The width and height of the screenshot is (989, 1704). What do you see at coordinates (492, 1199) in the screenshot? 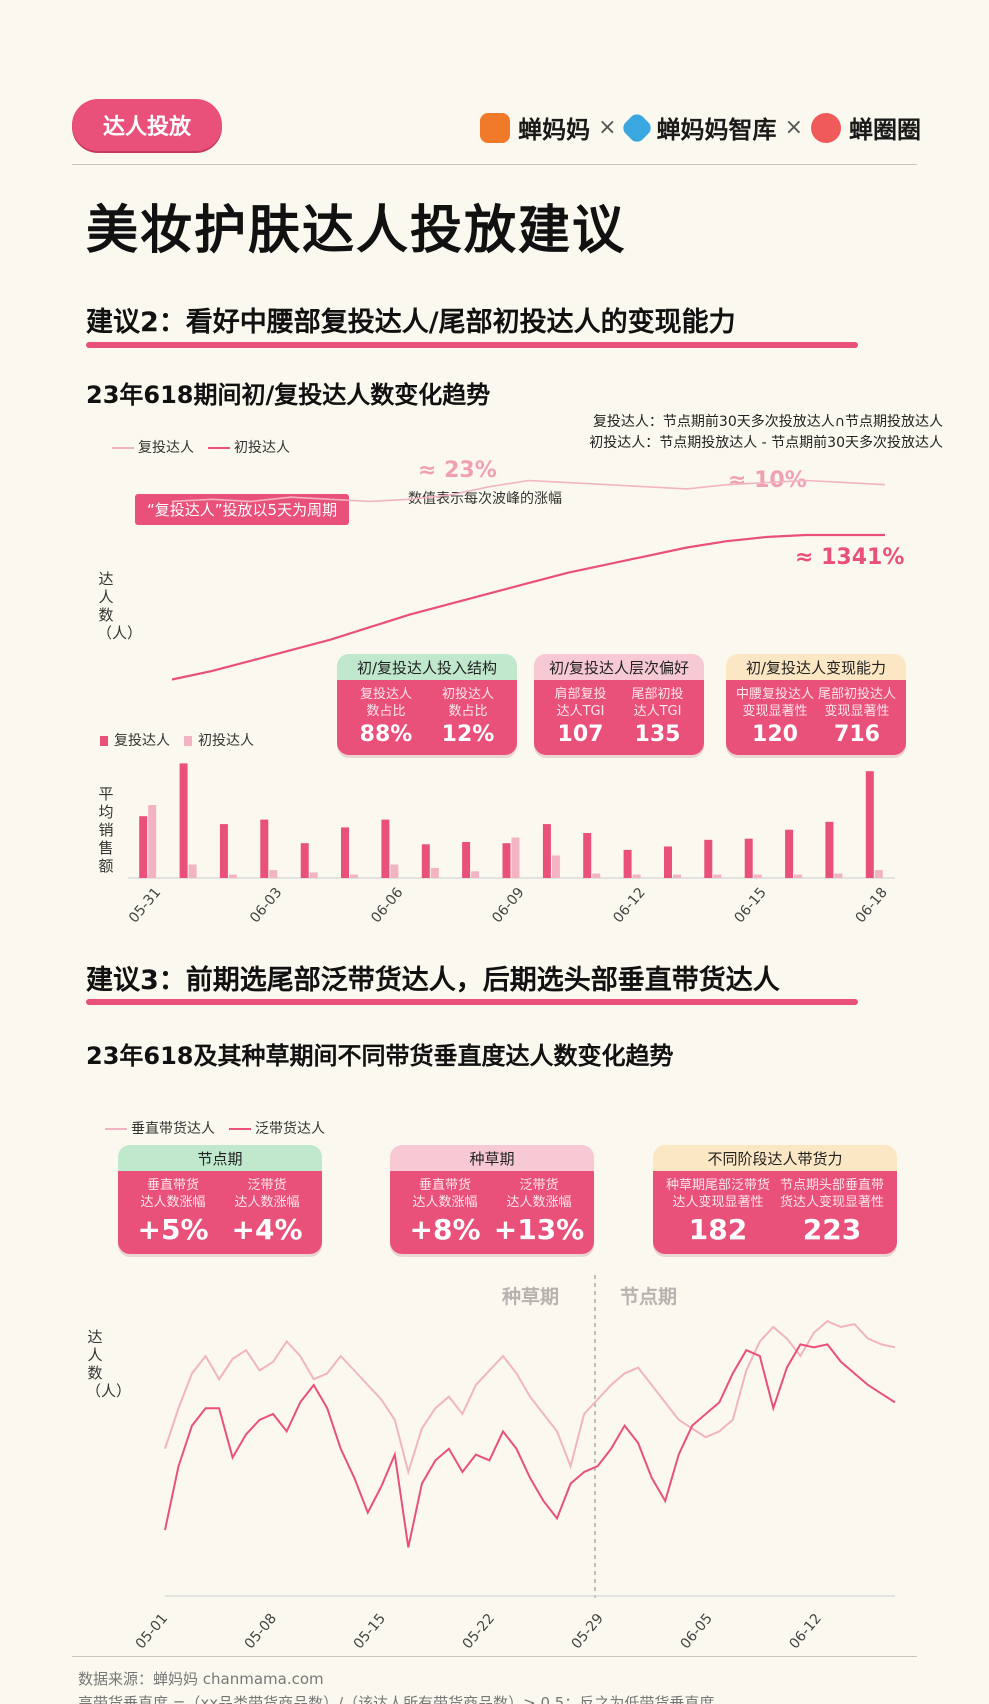
I see `card-seed-period: 种草期 垂直带货 达人数涨幅 +8% 泛带货 达人数涨幅 +13%` at bounding box center [492, 1199].